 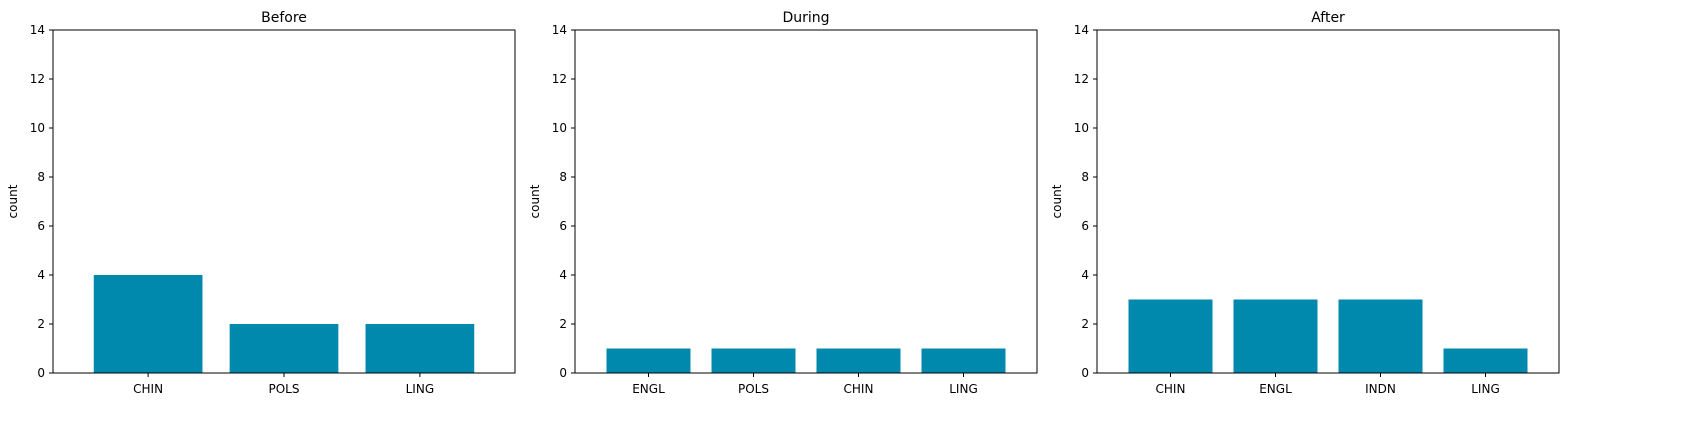 What do you see at coordinates (284, 18) in the screenshot?
I see `chart-title: Before` at bounding box center [284, 18].